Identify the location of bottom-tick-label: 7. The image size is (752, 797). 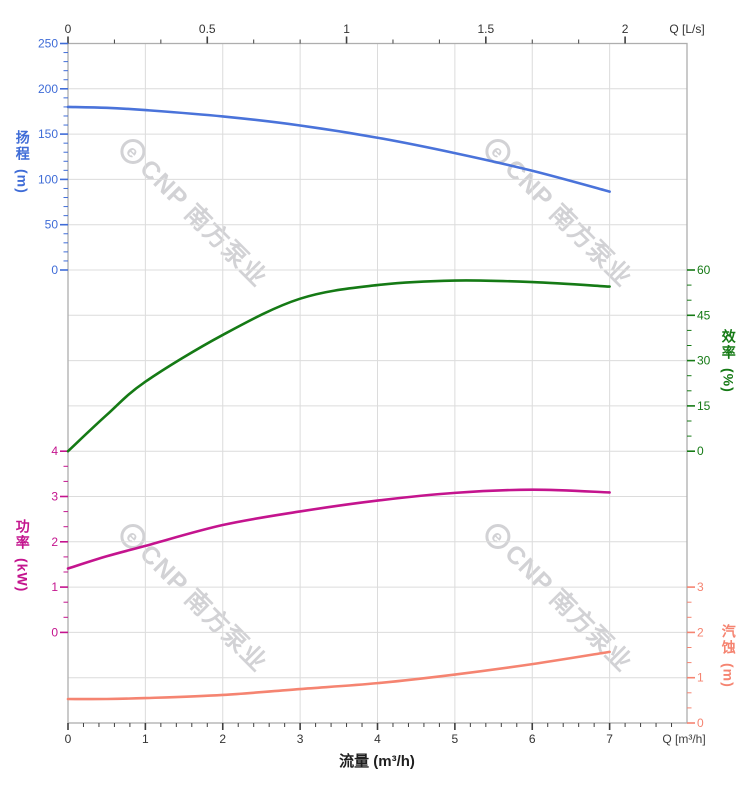
(609, 739).